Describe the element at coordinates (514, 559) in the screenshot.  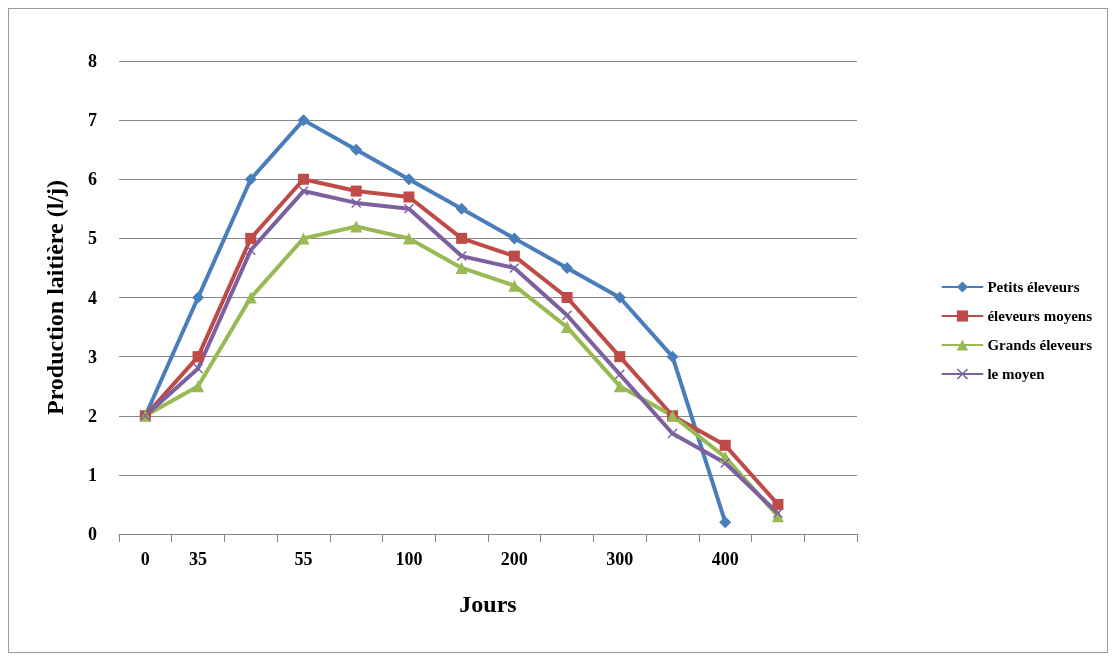
I see `x-tick-label: 200` at that location.